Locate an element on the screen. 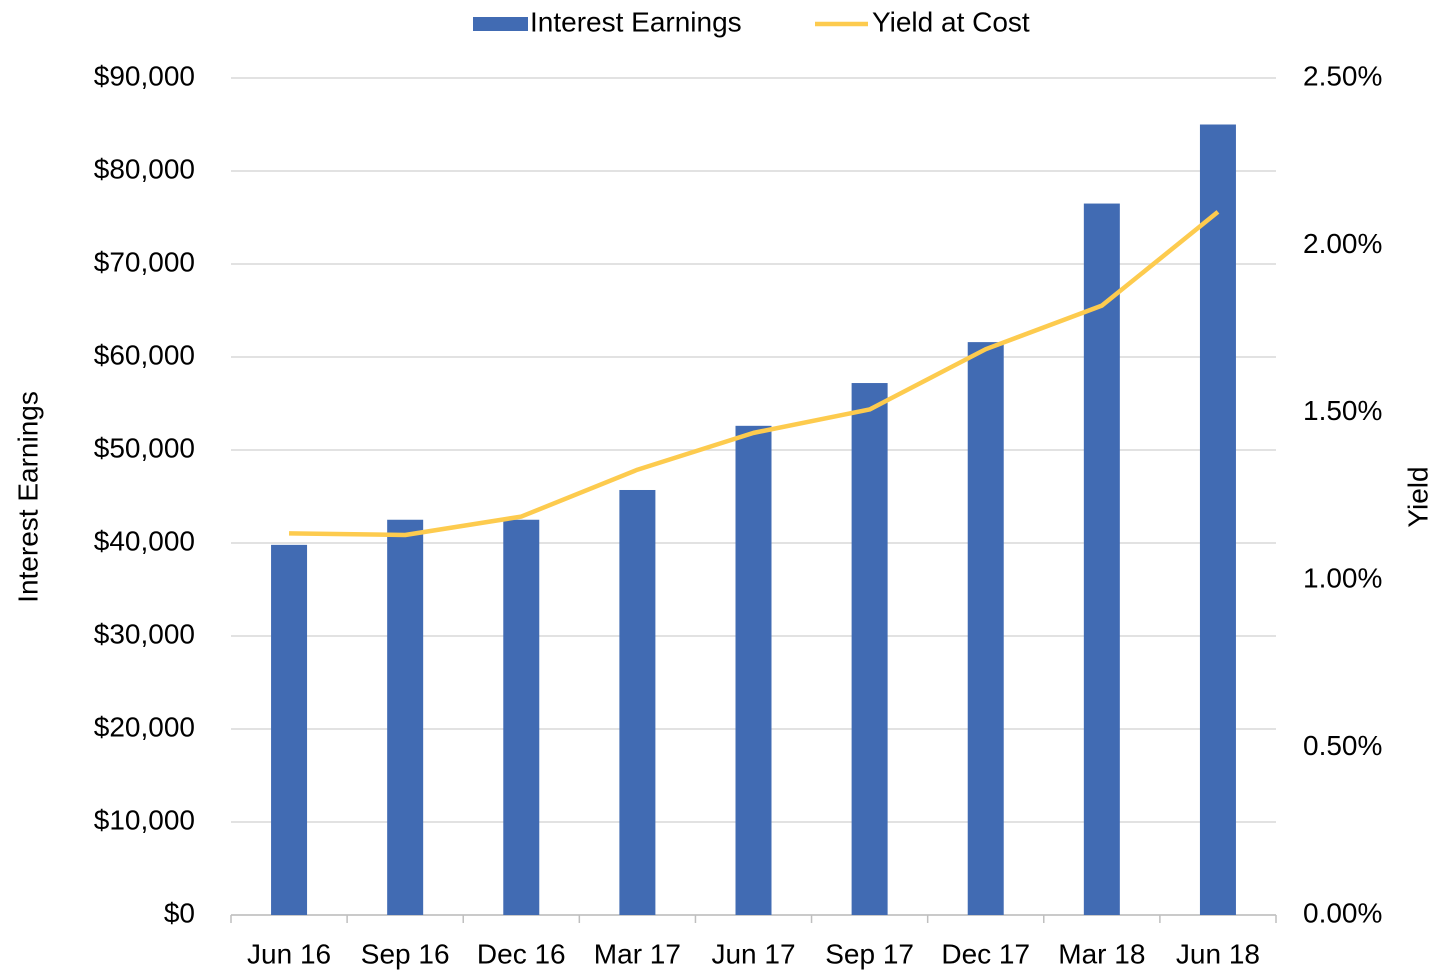 The height and width of the screenshot is (979, 1439). y2-tick-label: 2.50% is located at coordinates (1342, 75).